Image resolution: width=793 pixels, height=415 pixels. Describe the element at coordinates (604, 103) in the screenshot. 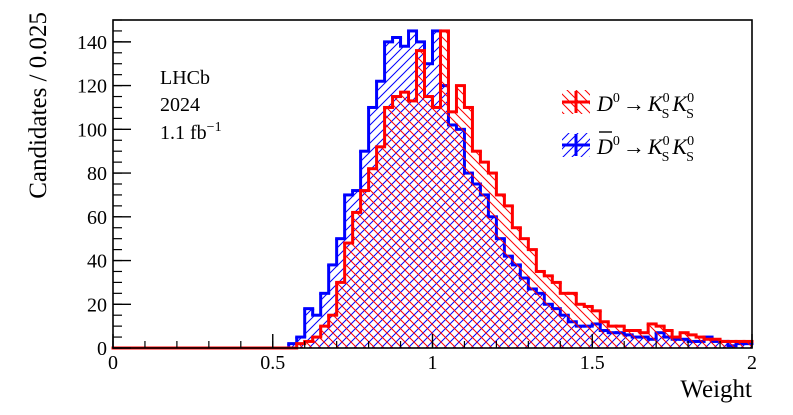

I see `legend-d0-particle: D` at that location.